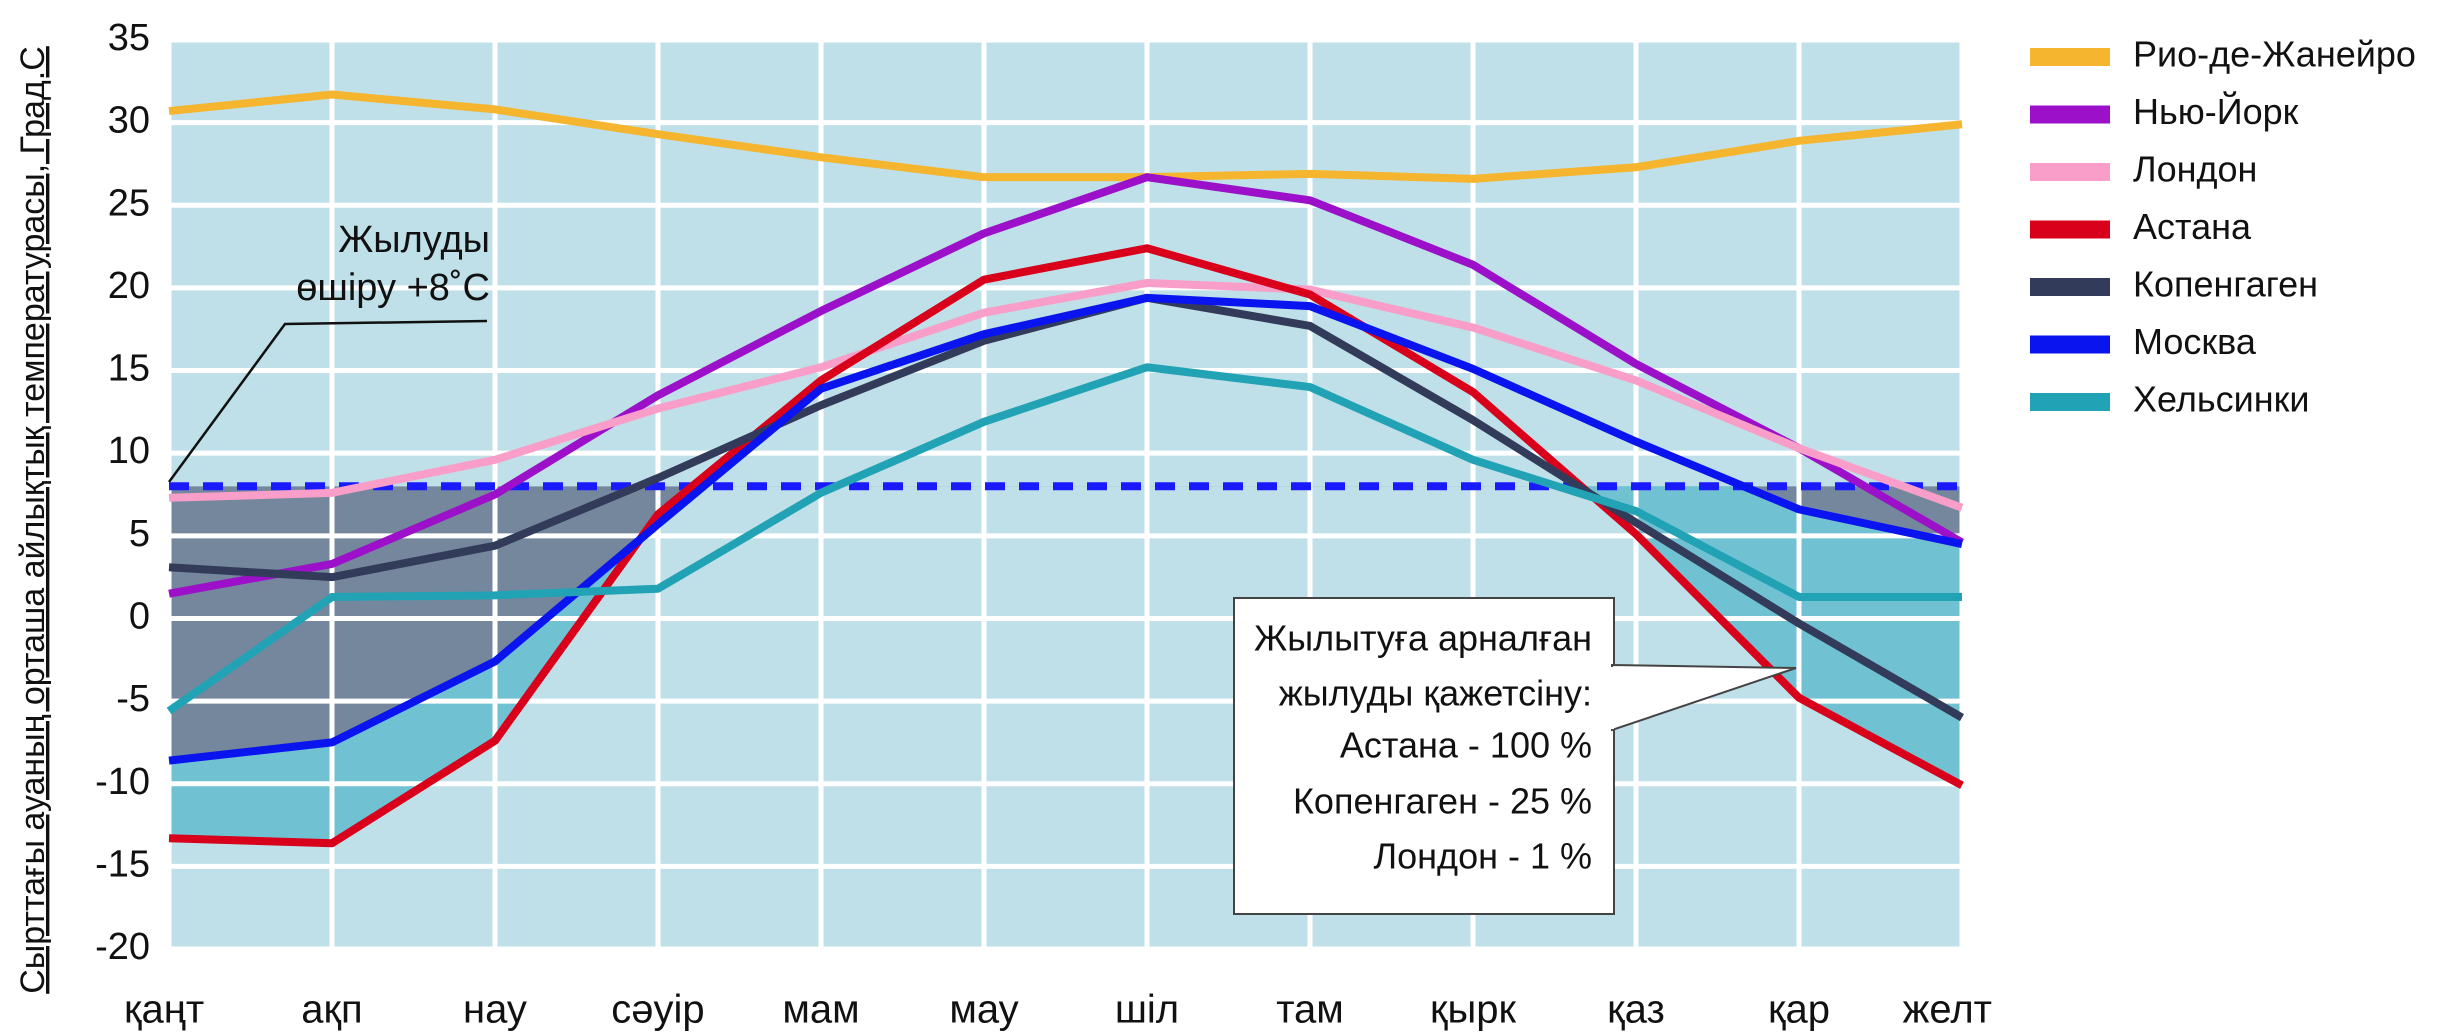  Describe the element at coordinates (2274, 54) in the screenshot. I see `legend-label: Рио-де-Жанейро` at that location.